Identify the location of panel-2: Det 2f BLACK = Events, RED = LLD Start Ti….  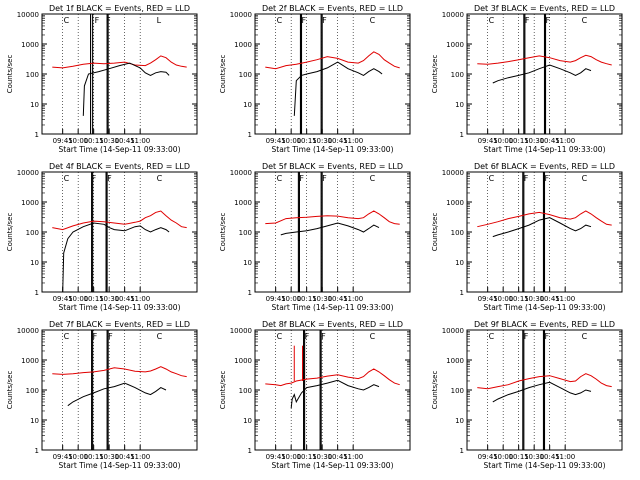
(315, 79).